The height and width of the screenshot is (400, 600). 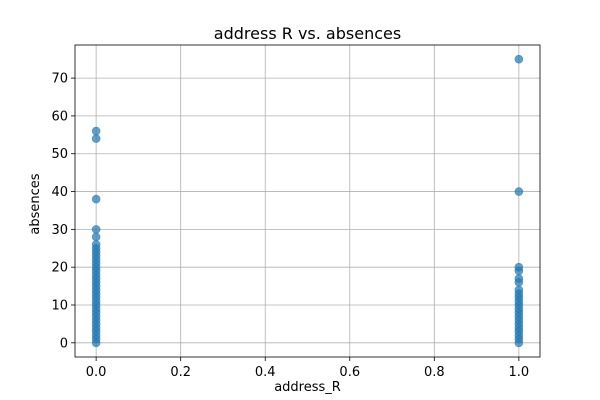 What do you see at coordinates (59, 192) in the screenshot?
I see `y-tick-label: 40` at bounding box center [59, 192].